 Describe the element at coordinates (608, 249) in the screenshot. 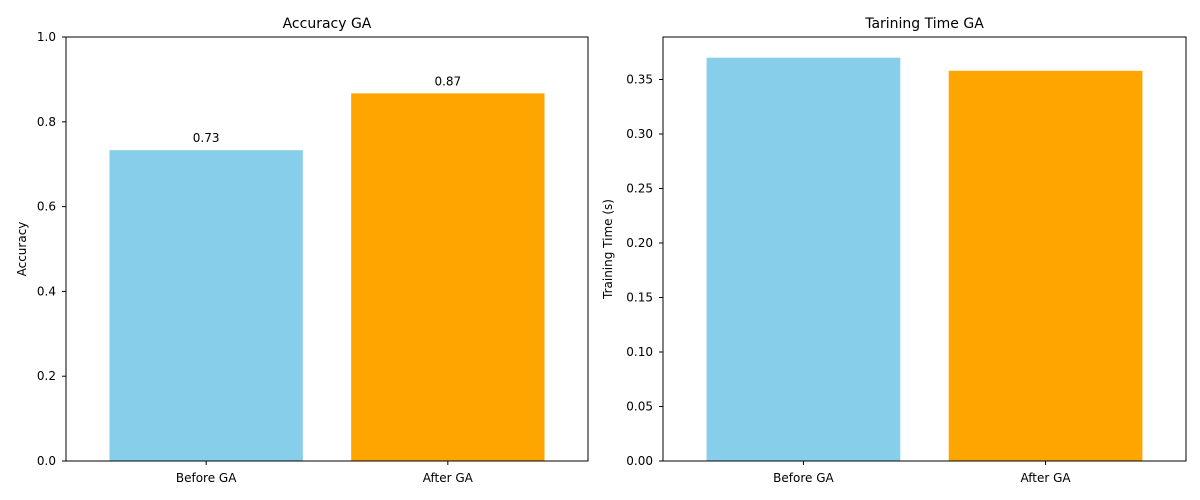

I see `y-axis-label: Training Time (s)` at that location.